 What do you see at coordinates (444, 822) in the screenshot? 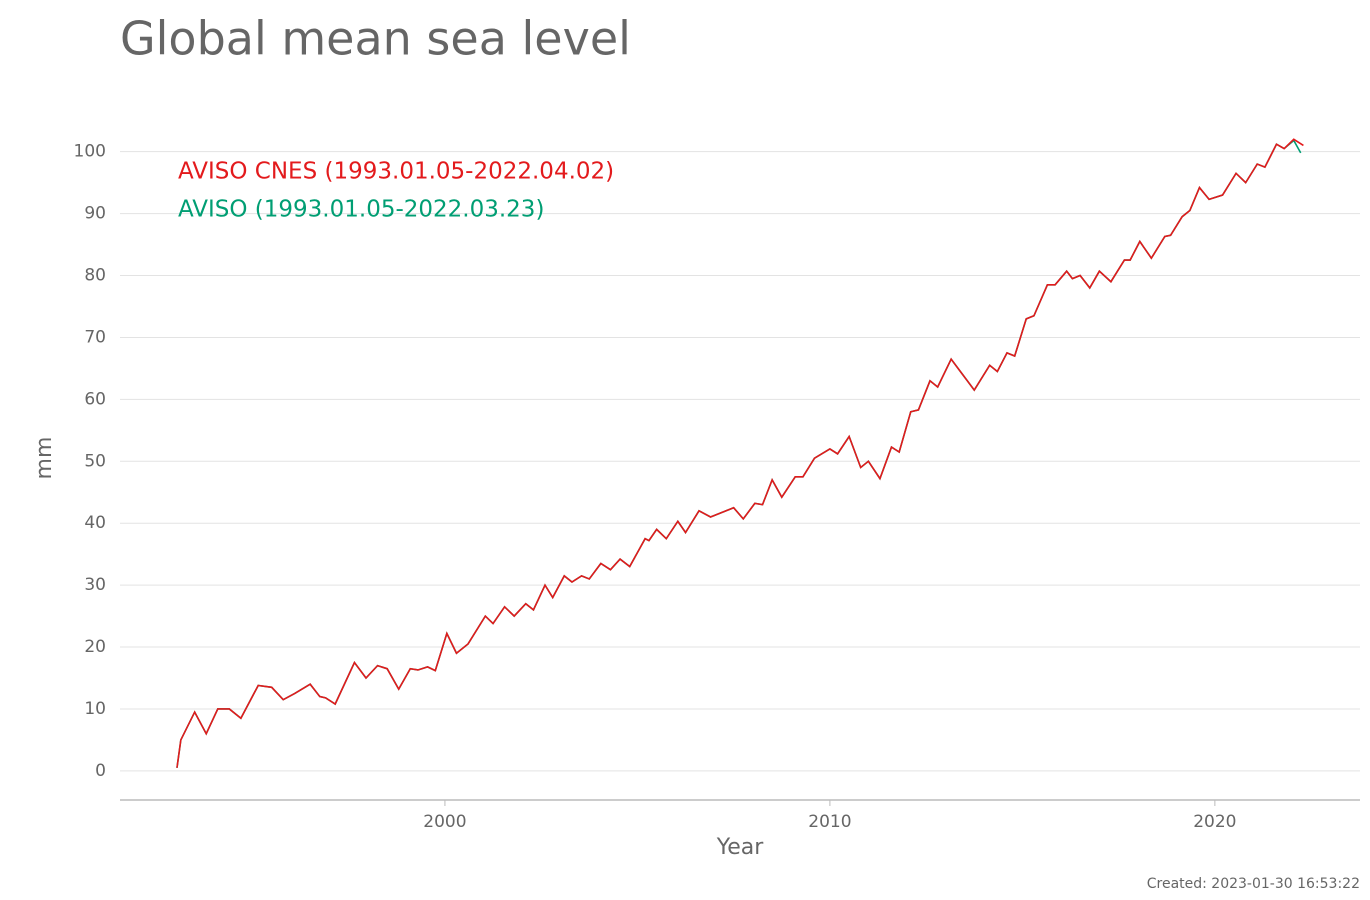
I see `x-tick-label: 2000` at bounding box center [444, 822].